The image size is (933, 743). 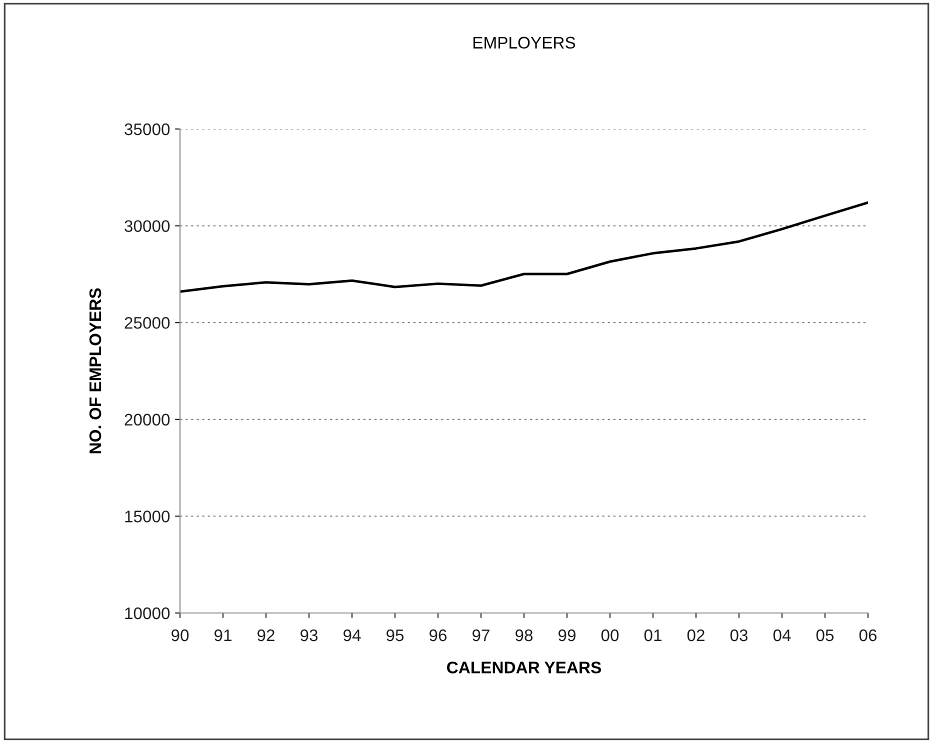 What do you see at coordinates (567, 635) in the screenshot?
I see `x-tick-label: 99` at bounding box center [567, 635].